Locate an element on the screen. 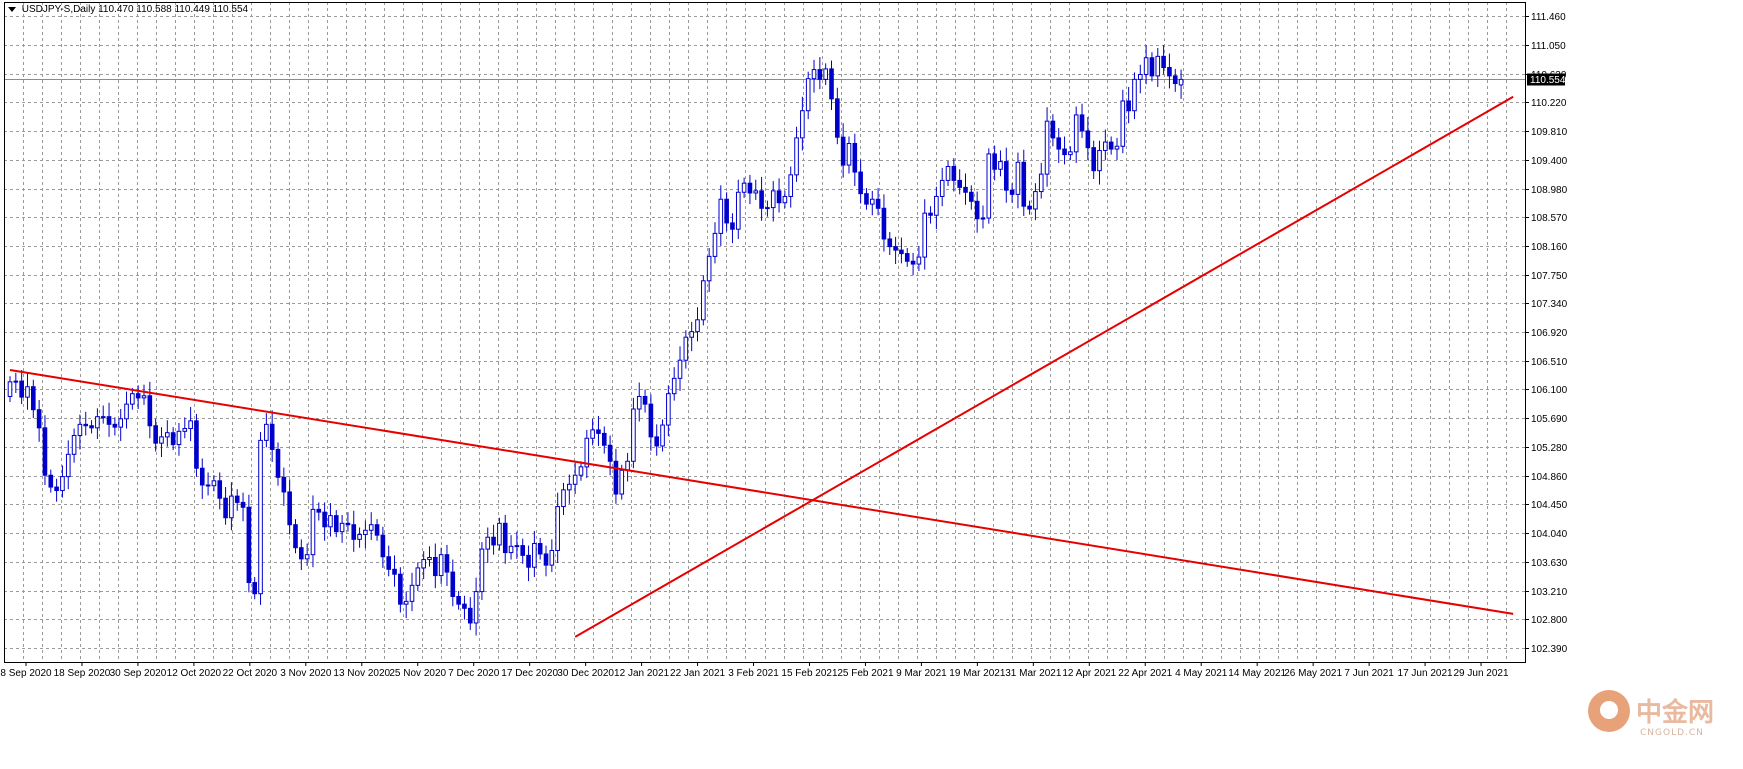 The image size is (1743, 769). current-price-label-box is located at coordinates (1546, 79).